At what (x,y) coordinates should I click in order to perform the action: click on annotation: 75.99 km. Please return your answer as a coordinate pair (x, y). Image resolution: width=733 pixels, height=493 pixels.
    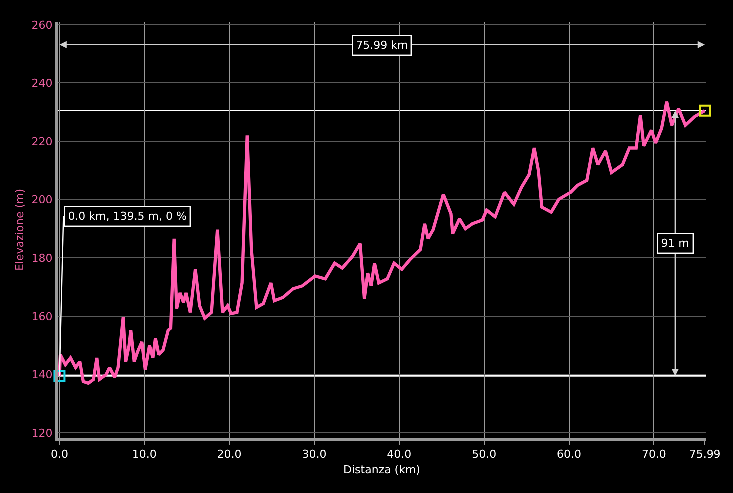
    Looking at the image, I should click on (382, 45).